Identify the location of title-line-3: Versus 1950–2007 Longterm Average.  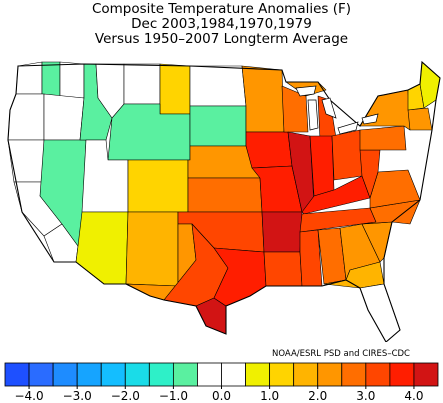
(221, 39).